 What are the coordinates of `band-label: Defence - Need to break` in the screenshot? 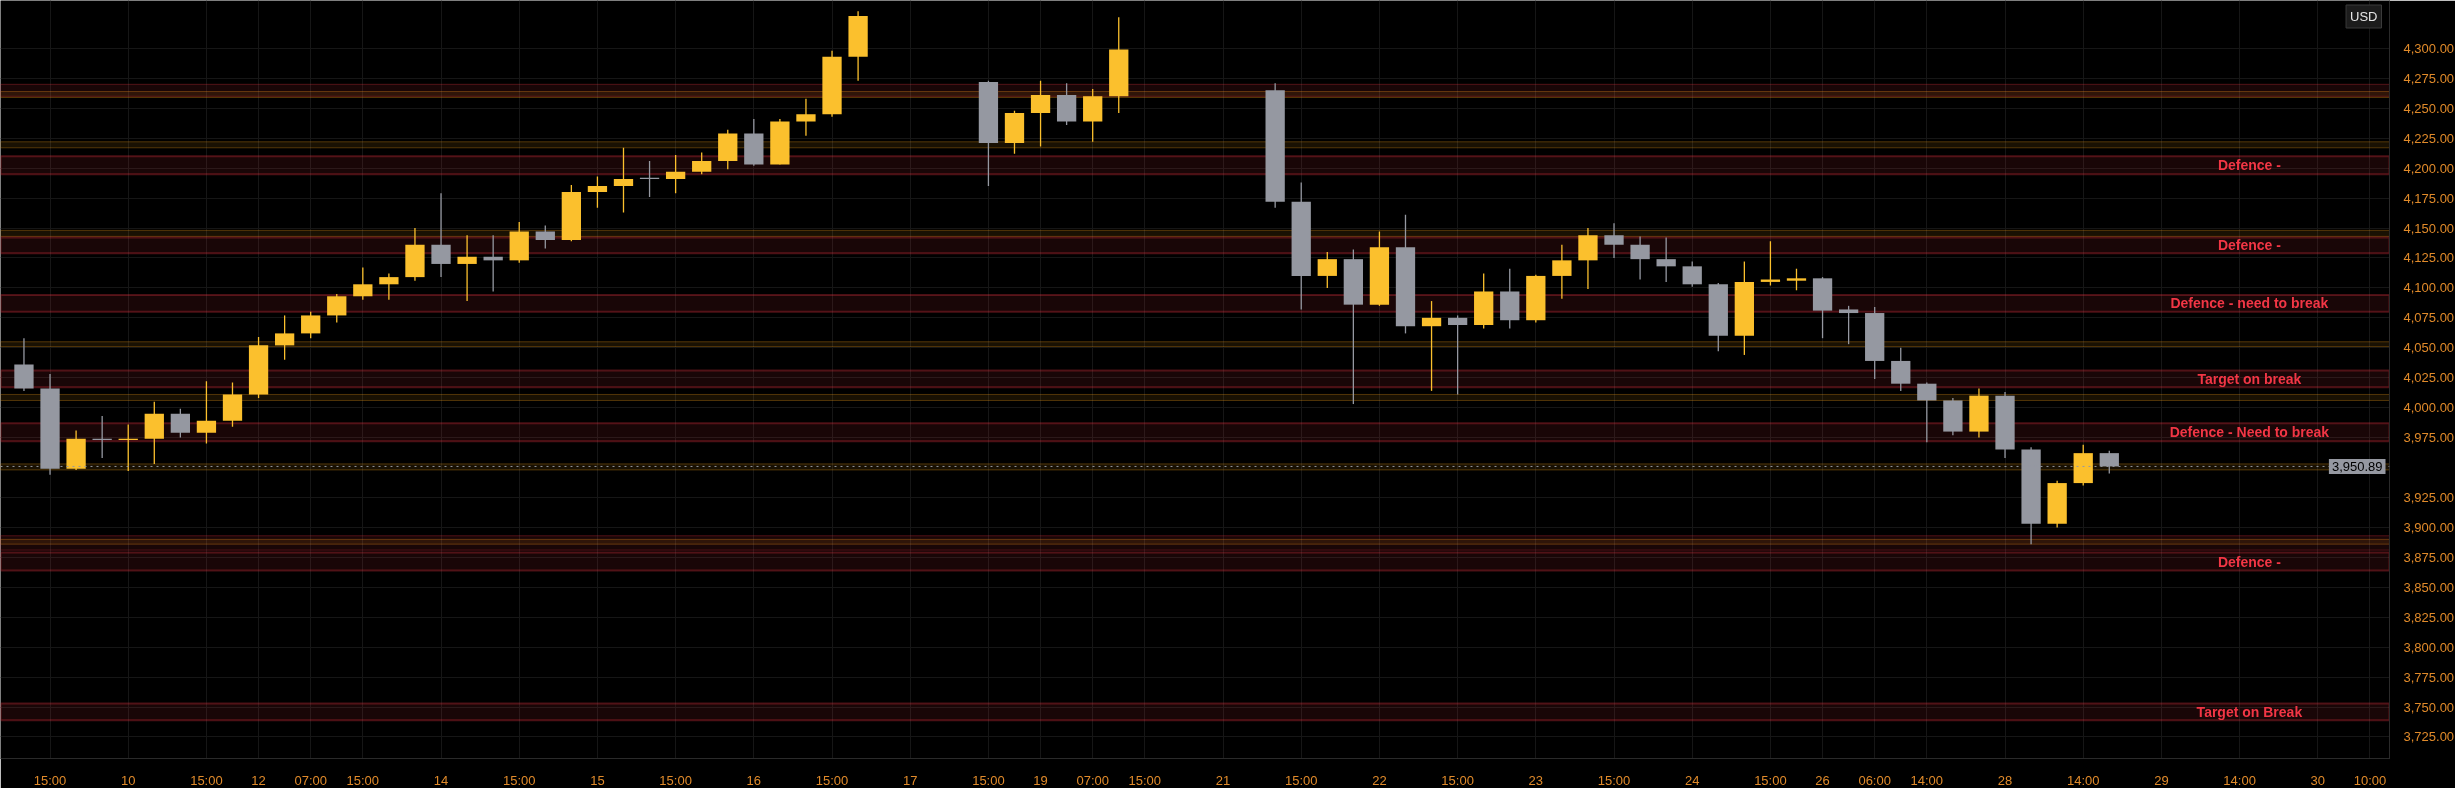 It's located at (2249, 432).